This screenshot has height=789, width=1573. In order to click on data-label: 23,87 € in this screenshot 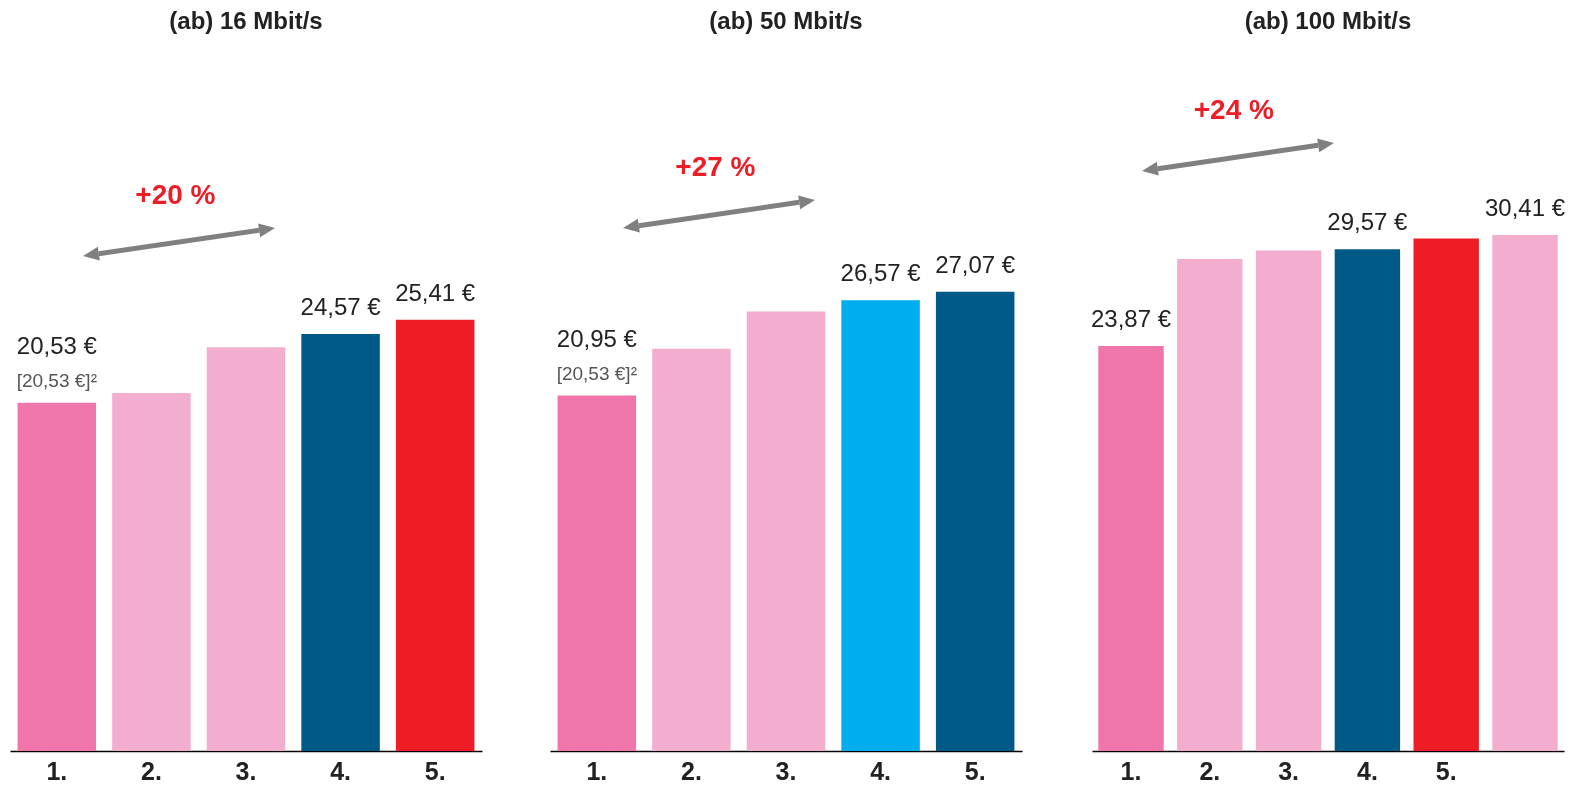, I will do `click(1131, 318)`.